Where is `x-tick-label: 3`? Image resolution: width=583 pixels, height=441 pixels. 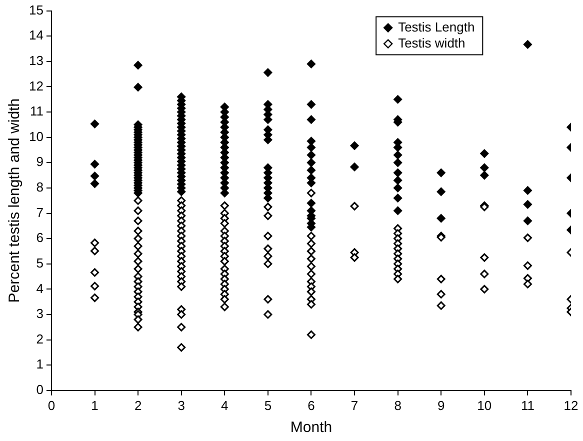
x-tick-label: 3 is located at coordinates (181, 405).